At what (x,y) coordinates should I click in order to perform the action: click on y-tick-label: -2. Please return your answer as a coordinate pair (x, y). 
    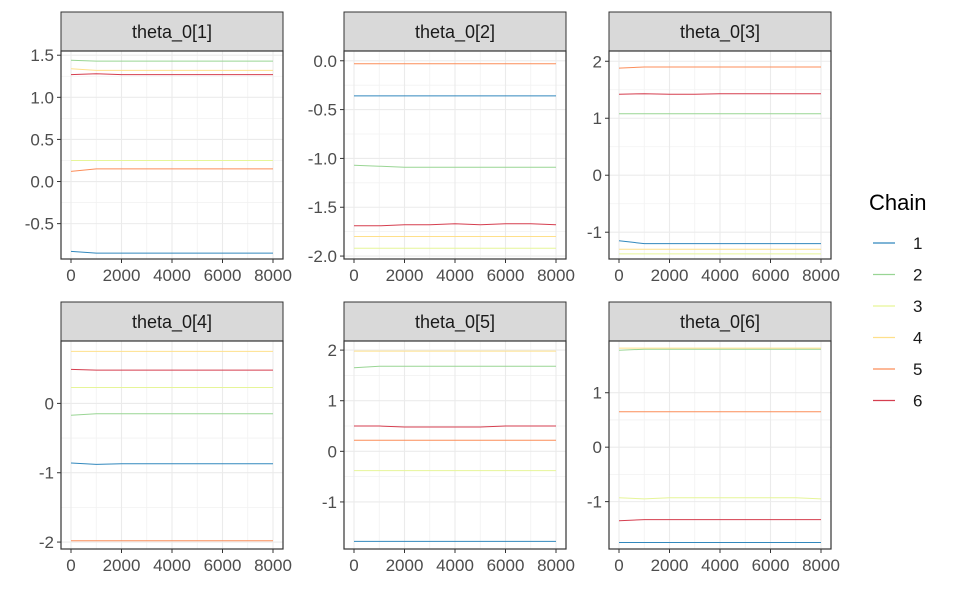
    Looking at the image, I should click on (46, 542).